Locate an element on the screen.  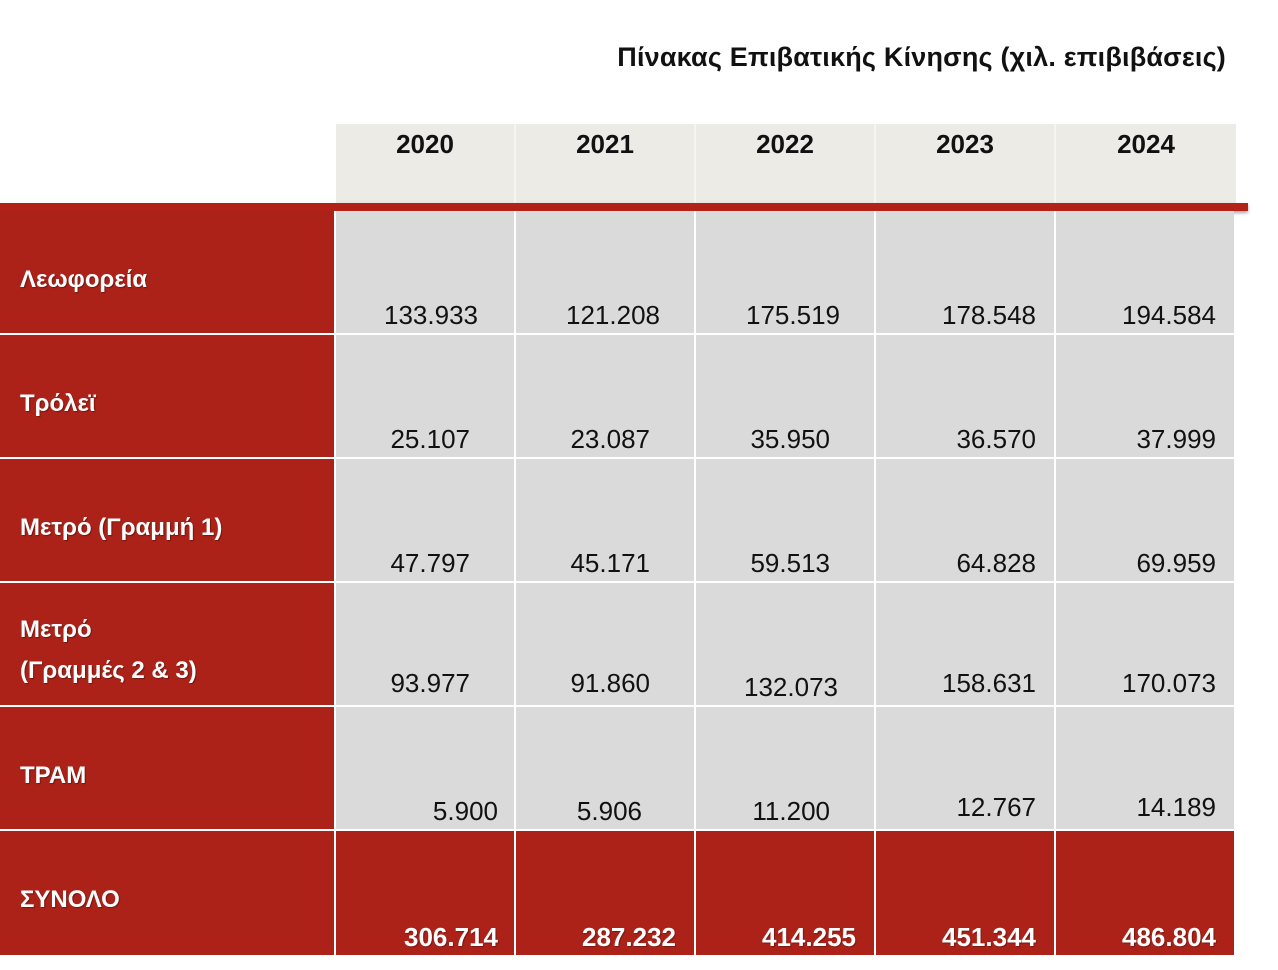
table-cell: 45.171 is located at coordinates (604, 521).